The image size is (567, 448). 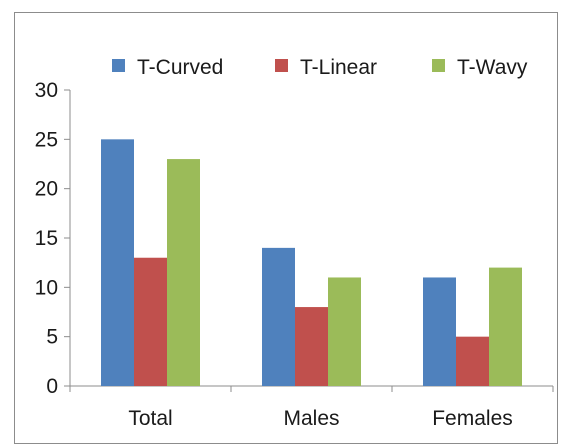 I want to click on bar-t-linear-females, so click(x=472, y=361).